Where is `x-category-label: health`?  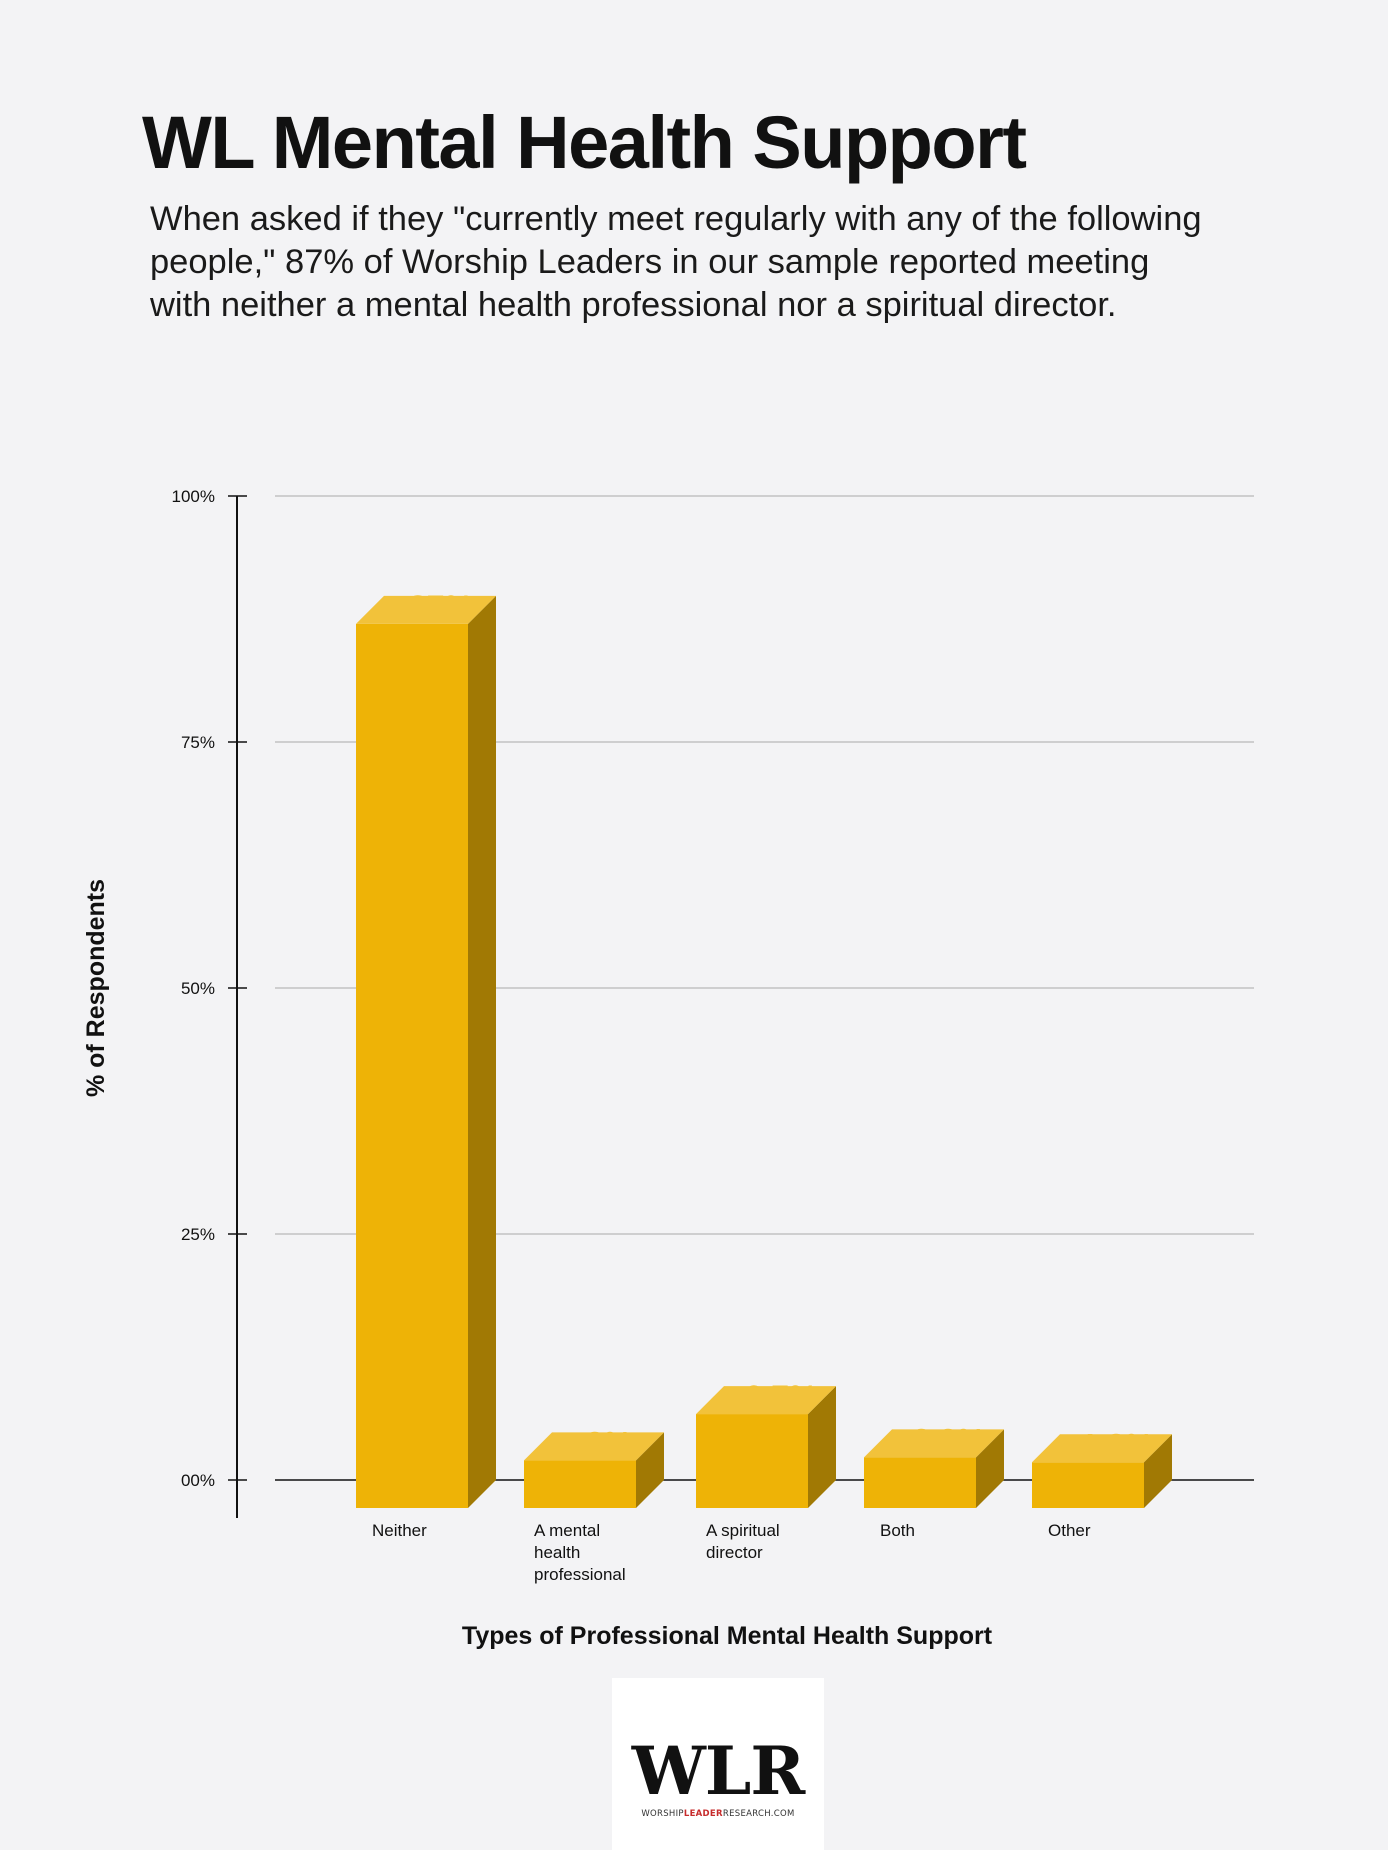
x-category-label: health is located at coordinates (557, 1552).